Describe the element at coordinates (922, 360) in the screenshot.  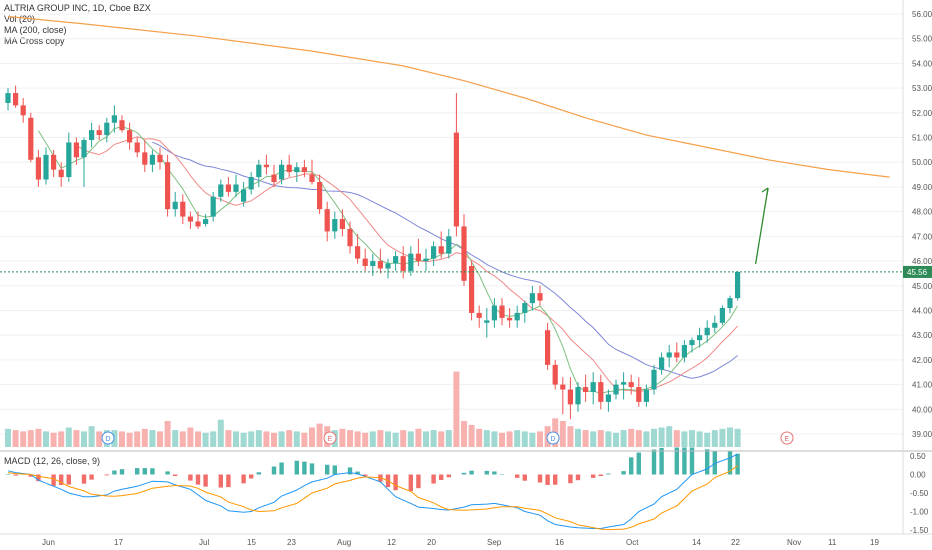
I see `price-tick-label: 42.00` at that location.